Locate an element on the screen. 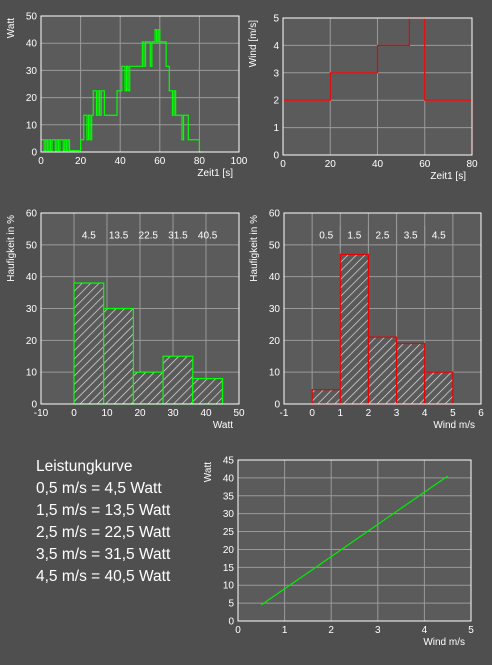 This screenshot has height=665, width=492. y-tick-label: 1 is located at coordinates (276, 128).